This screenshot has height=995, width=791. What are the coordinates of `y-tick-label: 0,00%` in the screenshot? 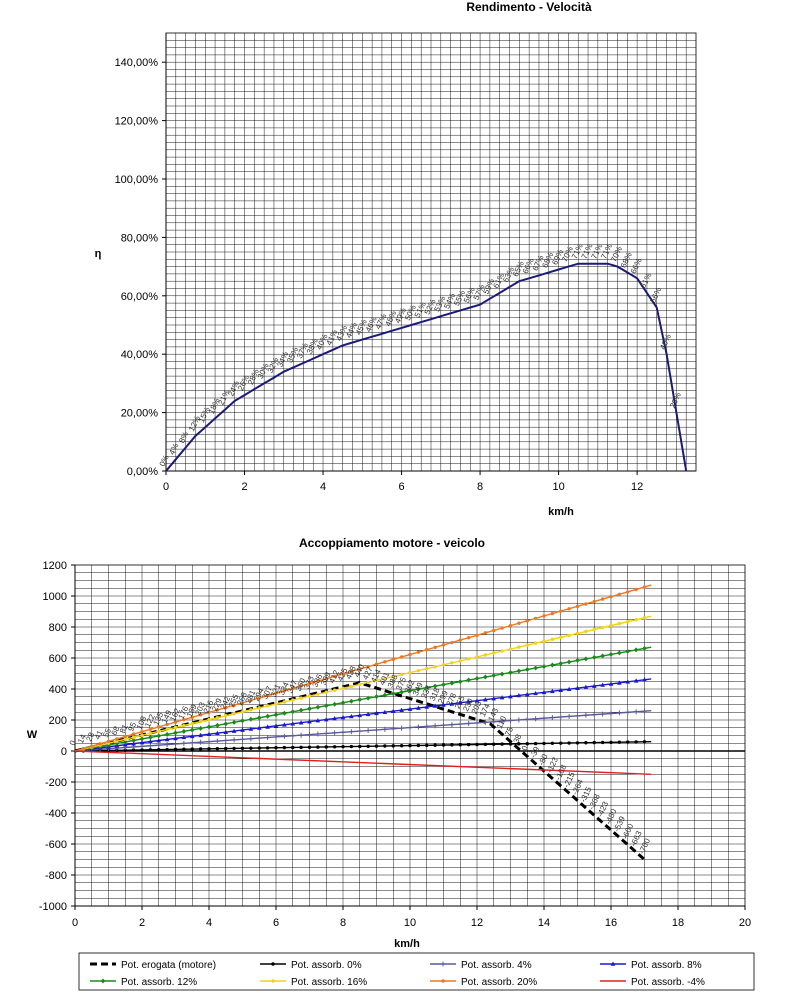 It's located at (142, 472).